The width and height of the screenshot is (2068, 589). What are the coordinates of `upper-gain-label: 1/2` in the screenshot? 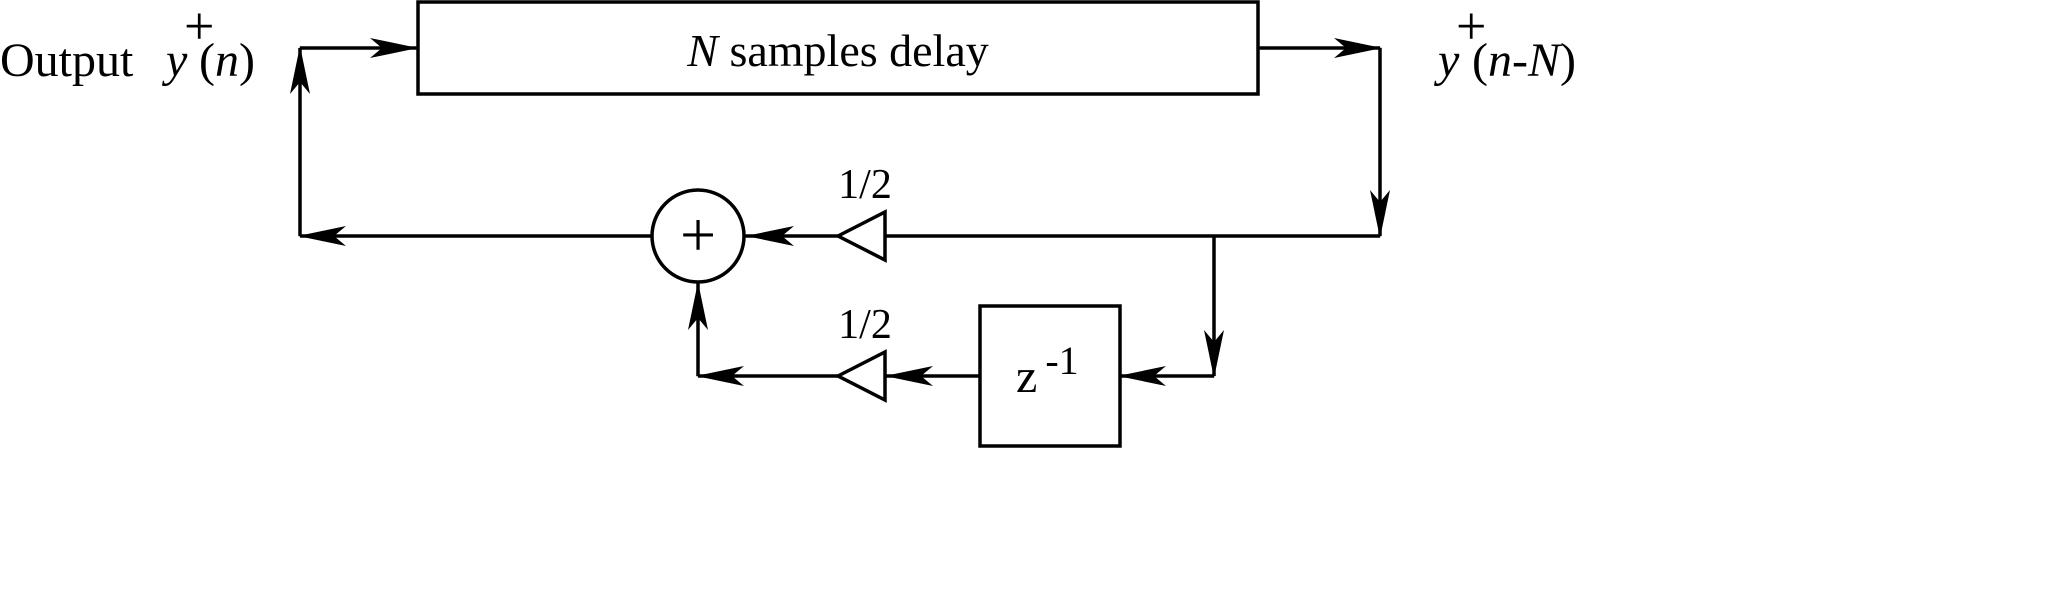 It's located at (865, 185).